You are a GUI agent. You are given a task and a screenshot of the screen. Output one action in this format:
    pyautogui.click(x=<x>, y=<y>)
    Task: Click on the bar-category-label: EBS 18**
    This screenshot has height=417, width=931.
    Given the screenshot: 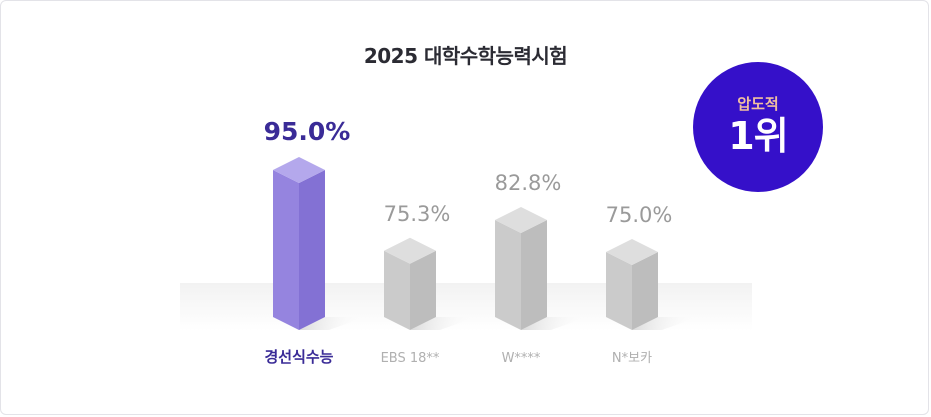 What is the action you would take?
    pyautogui.click(x=410, y=358)
    